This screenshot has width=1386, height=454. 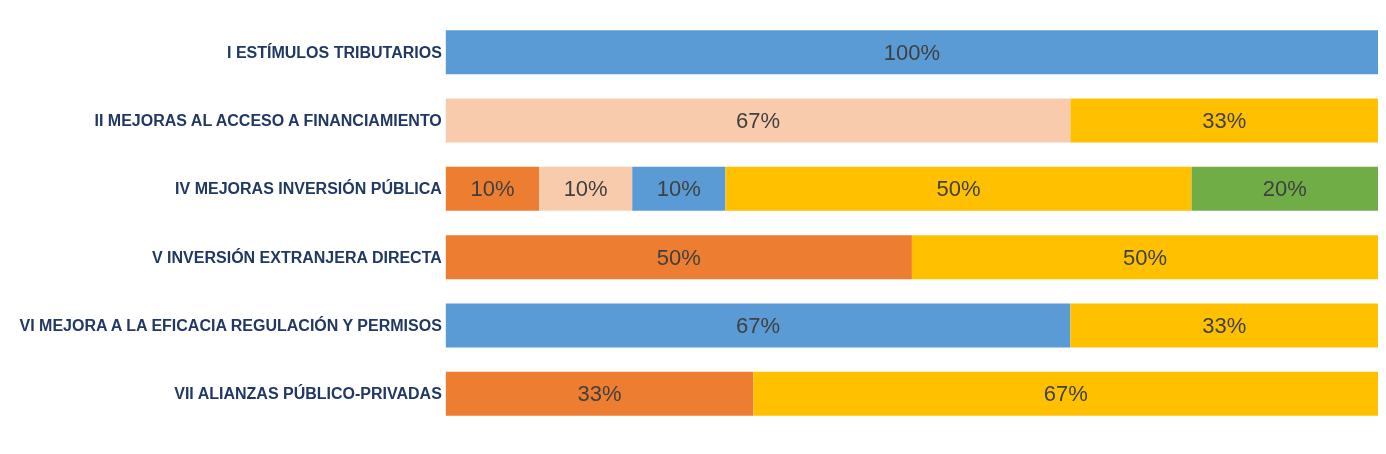 I want to click on data-label: 20%, so click(x=1284, y=189).